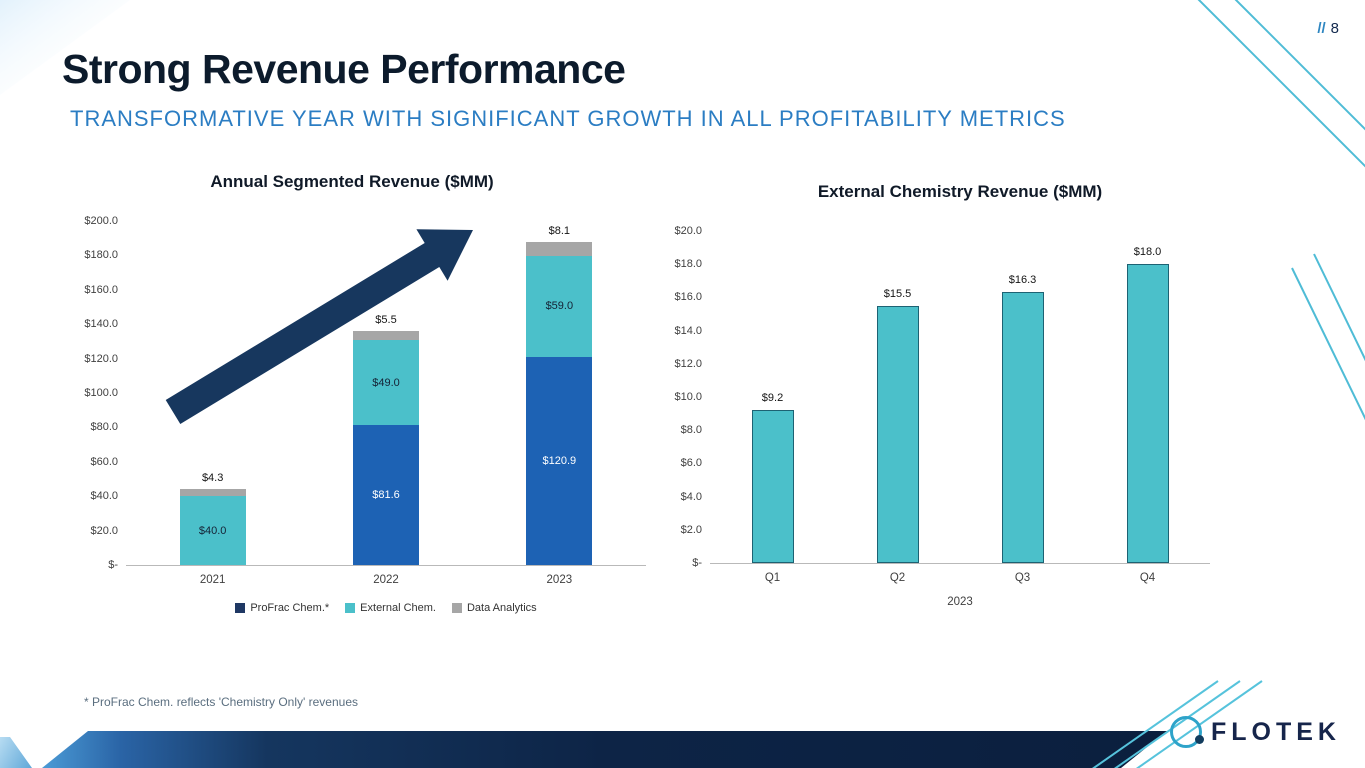  I want to click on y-axis-tick-label: $4.0, so click(691, 496).